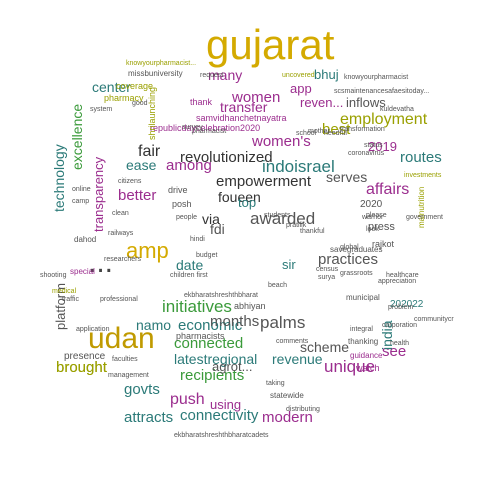  I want to click on cloud-word: taking, so click(275, 383).